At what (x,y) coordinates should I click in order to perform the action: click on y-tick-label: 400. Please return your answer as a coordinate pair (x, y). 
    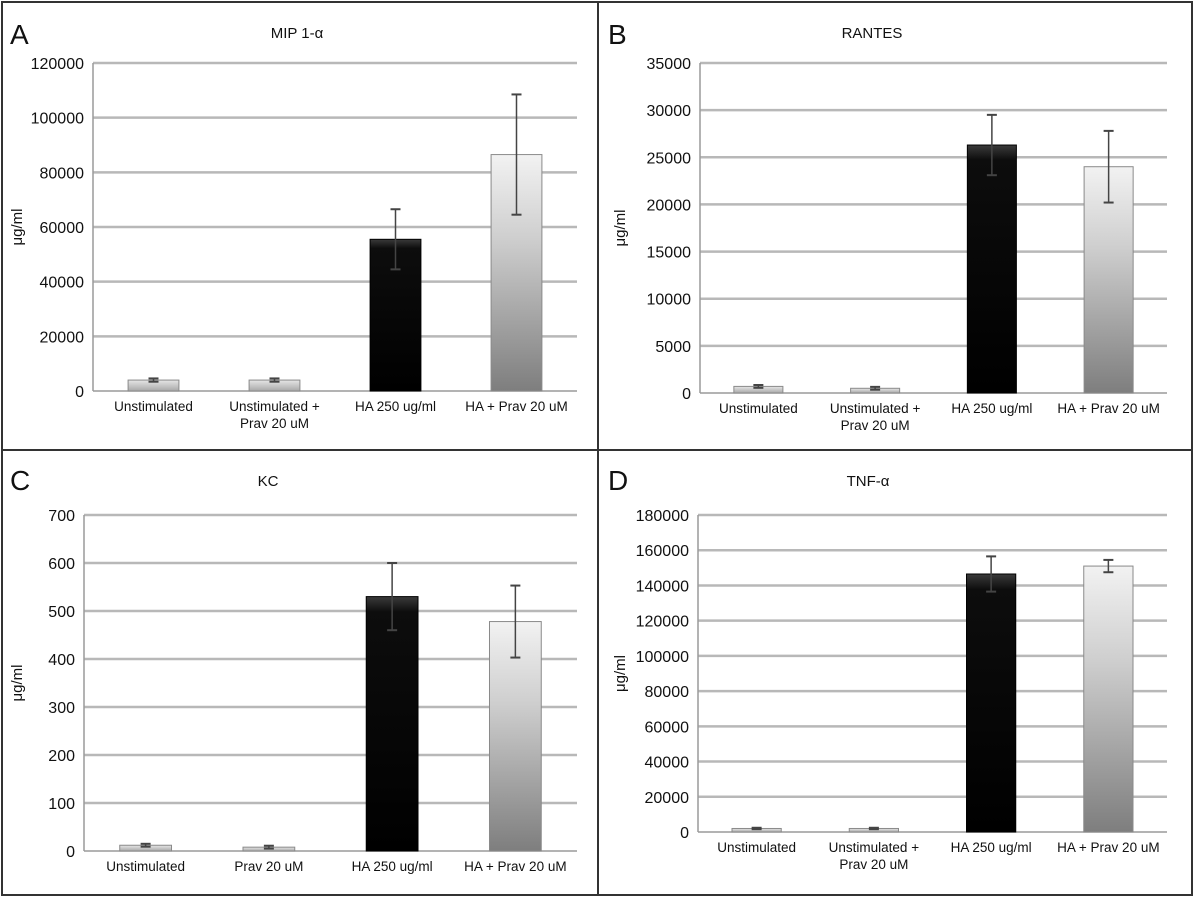
    Looking at the image, I should click on (61, 660).